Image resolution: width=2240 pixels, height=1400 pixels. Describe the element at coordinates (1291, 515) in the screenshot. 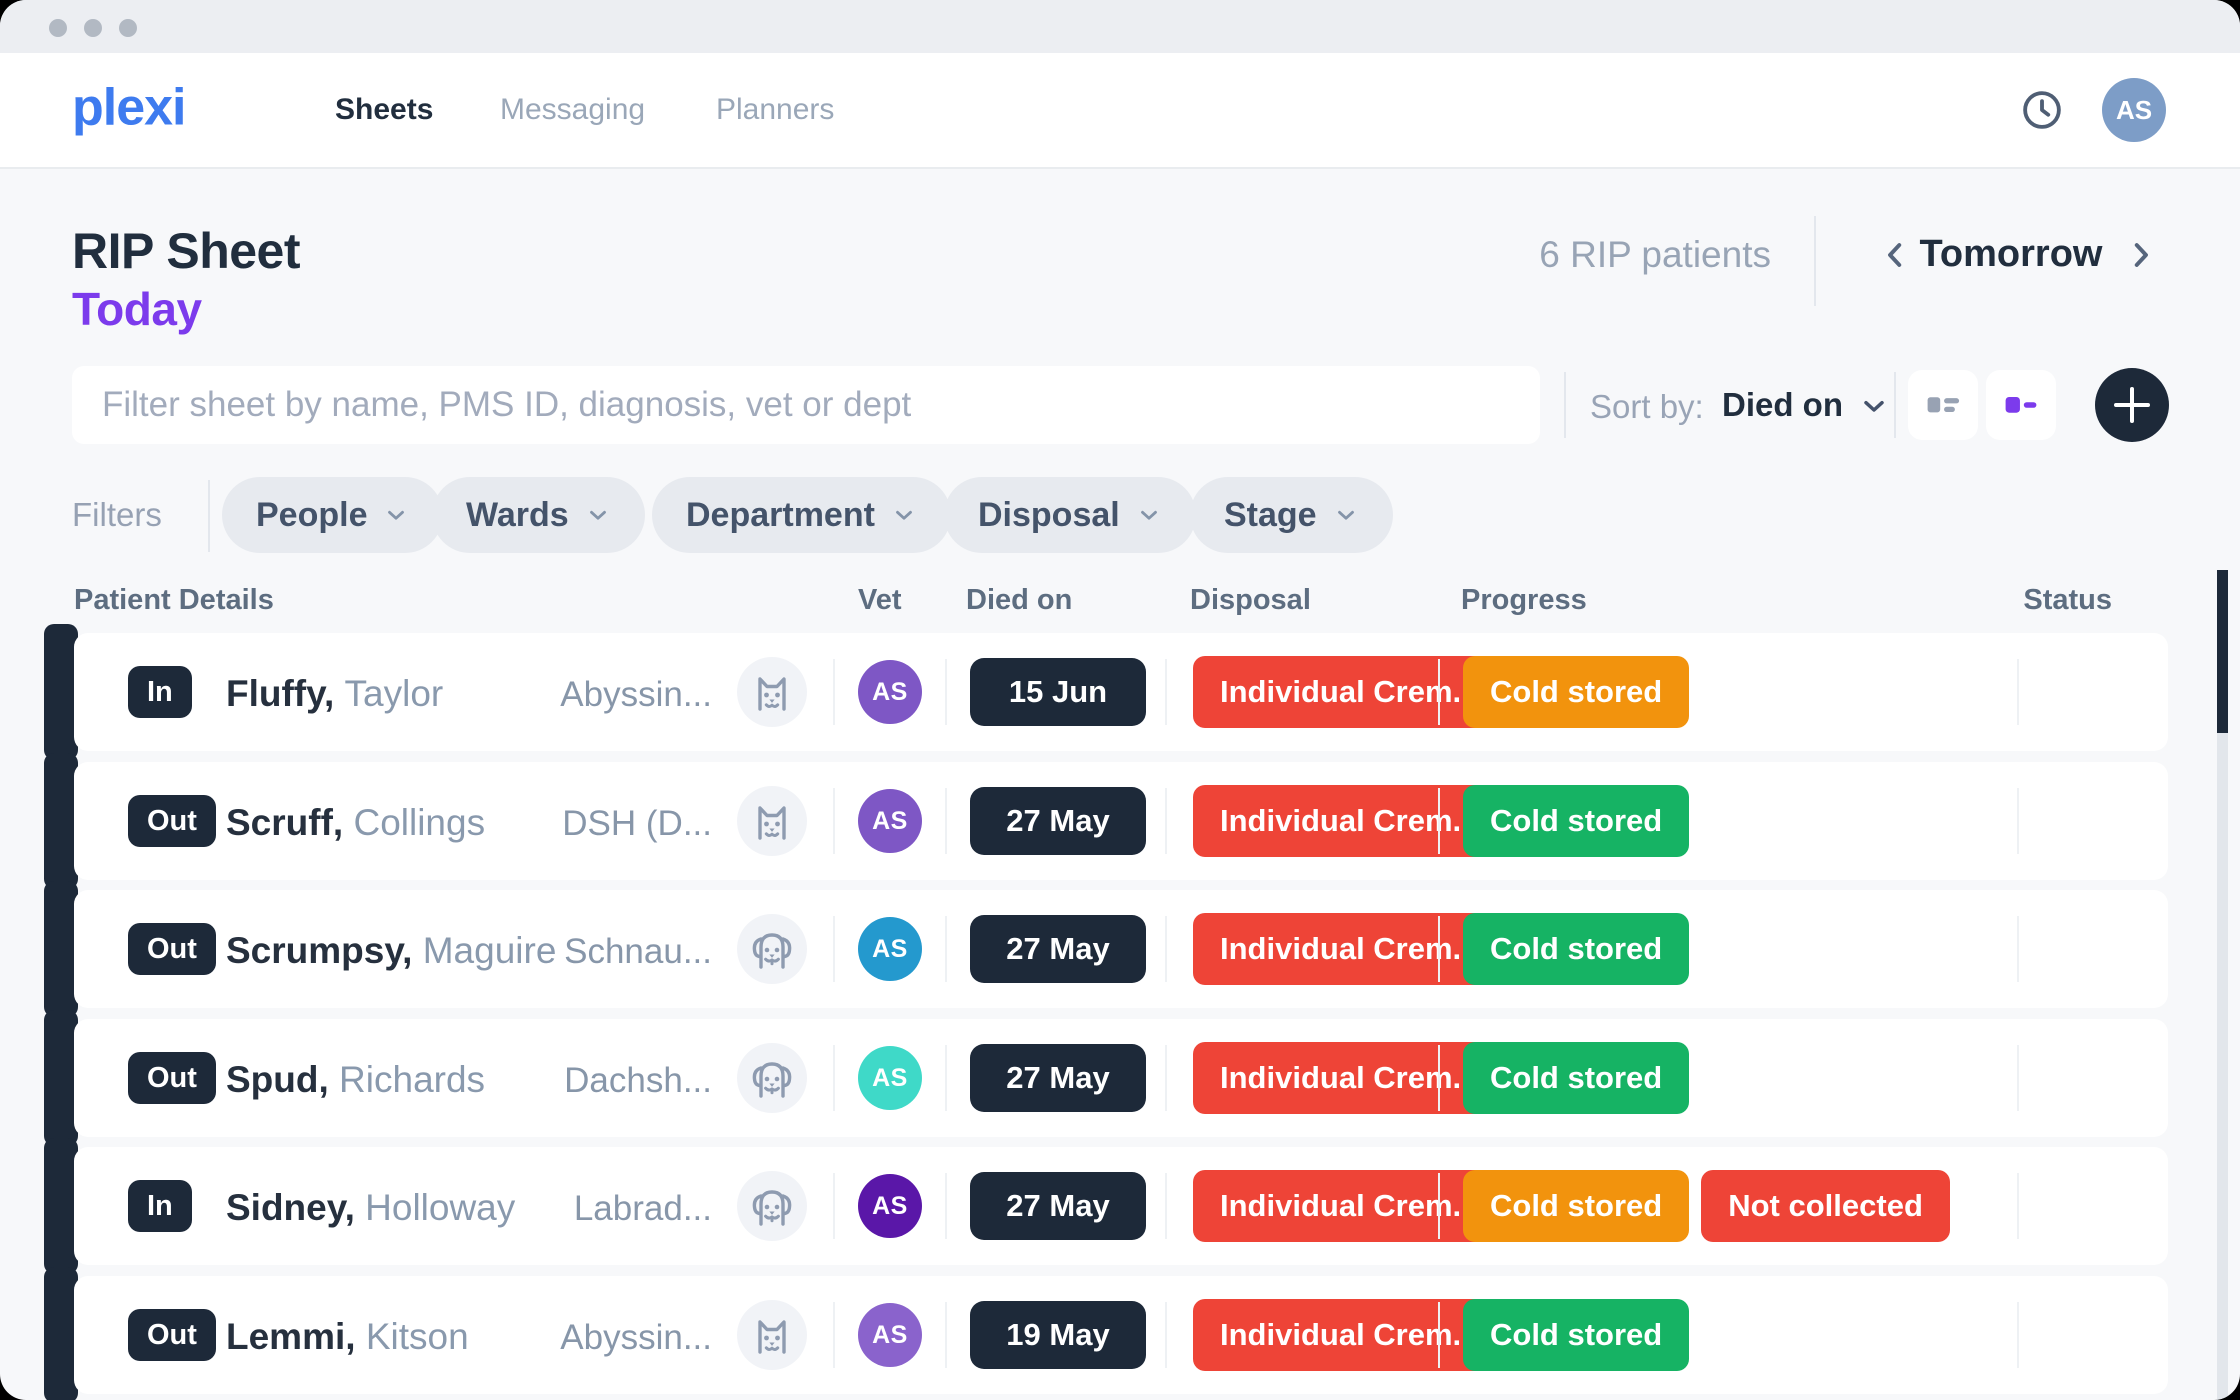

I see `filter-pill-stage: Stage` at that location.